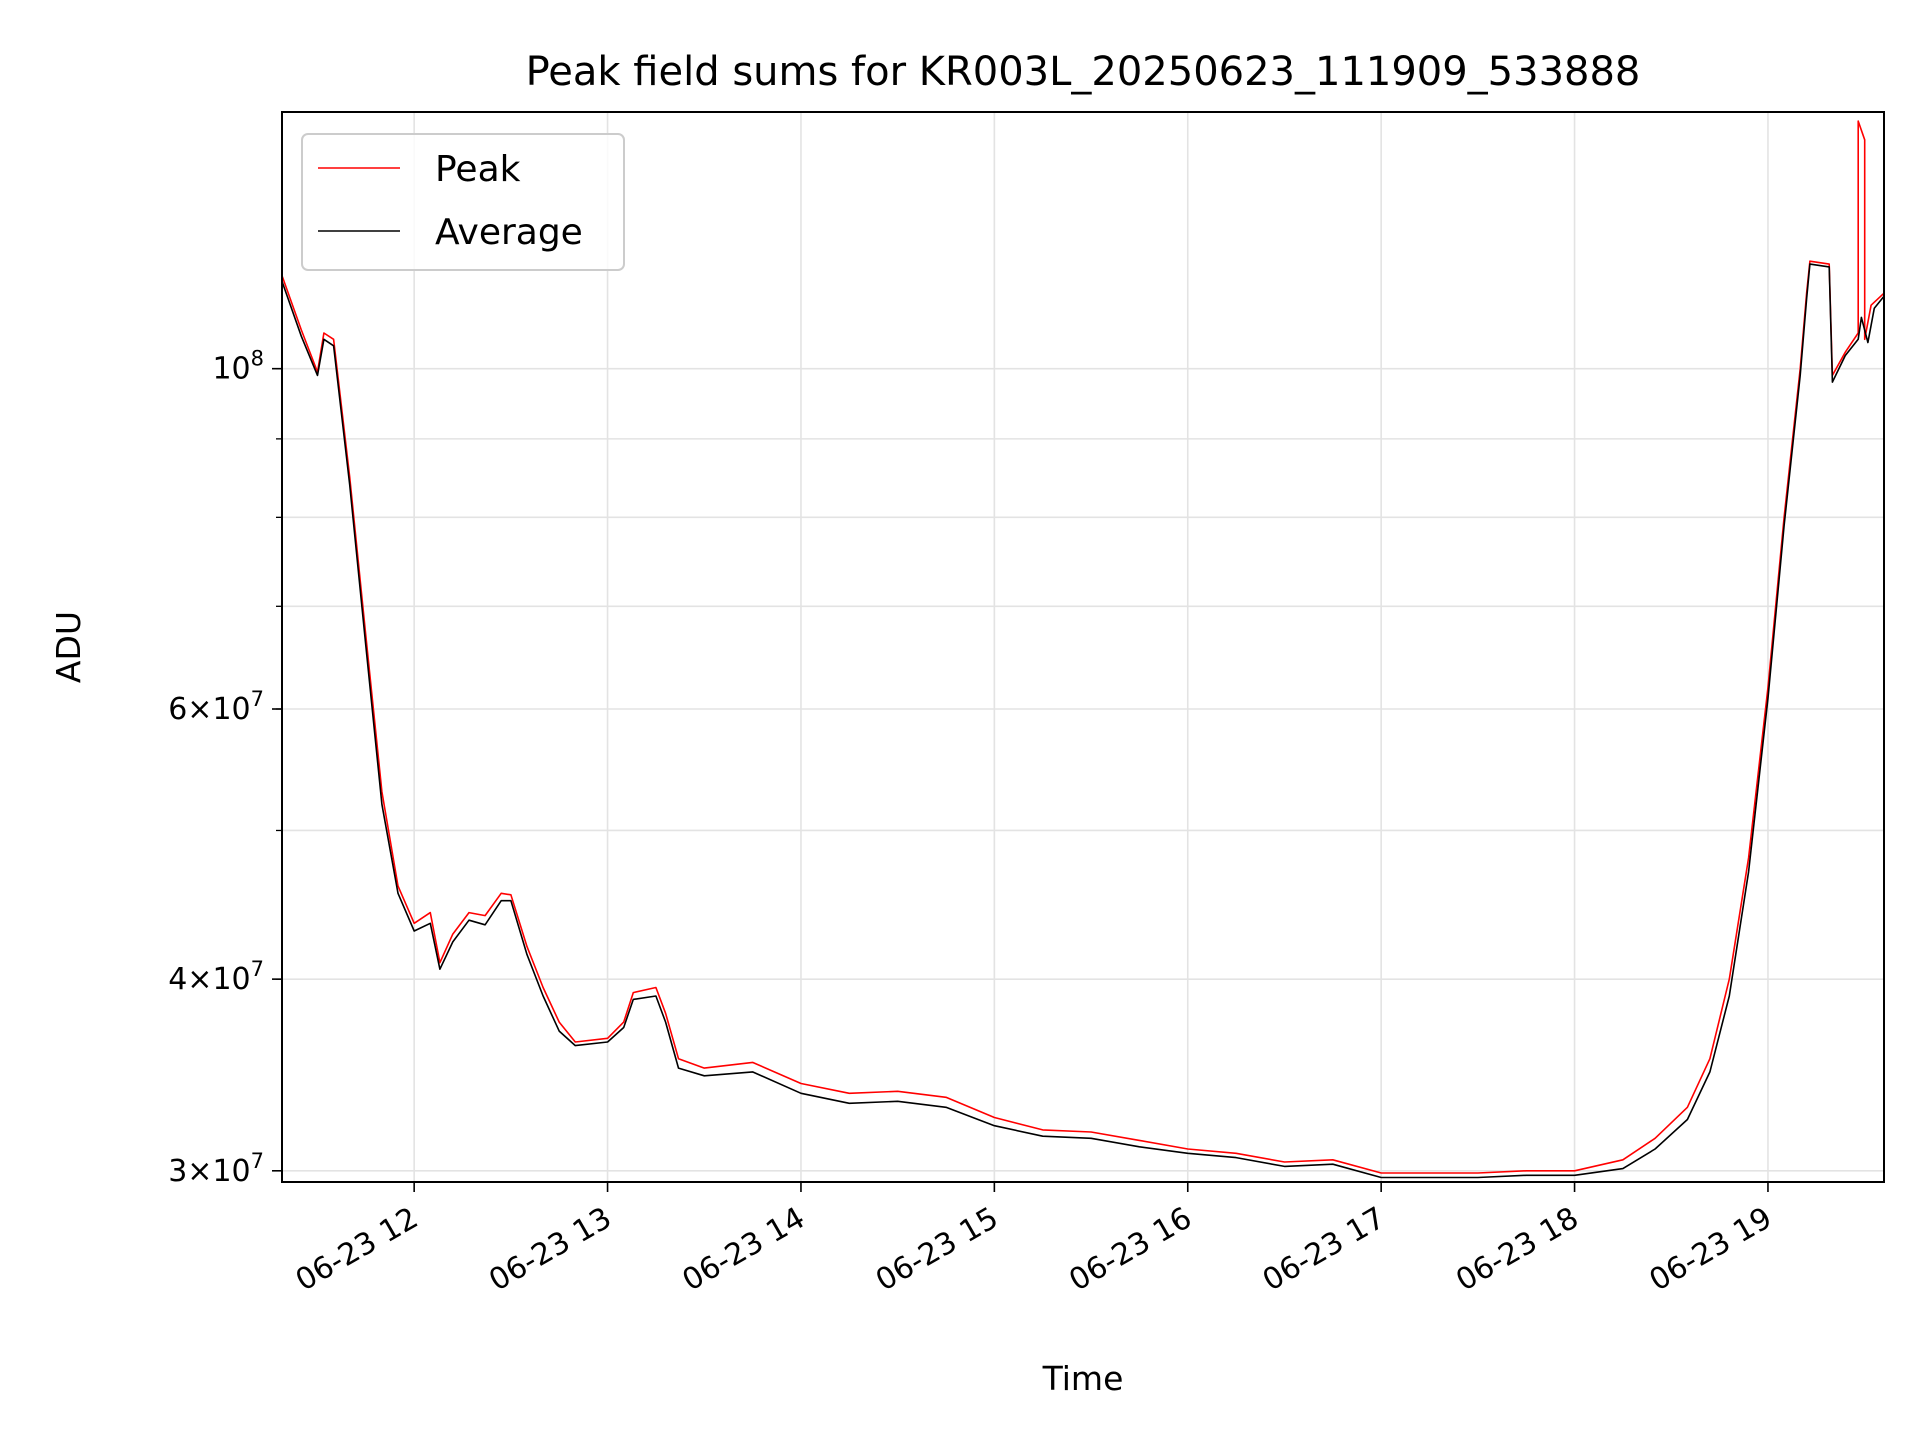 The image size is (1920, 1440). Describe the element at coordinates (478, 169) in the screenshot. I see `legend-label-peak: Peak` at that location.